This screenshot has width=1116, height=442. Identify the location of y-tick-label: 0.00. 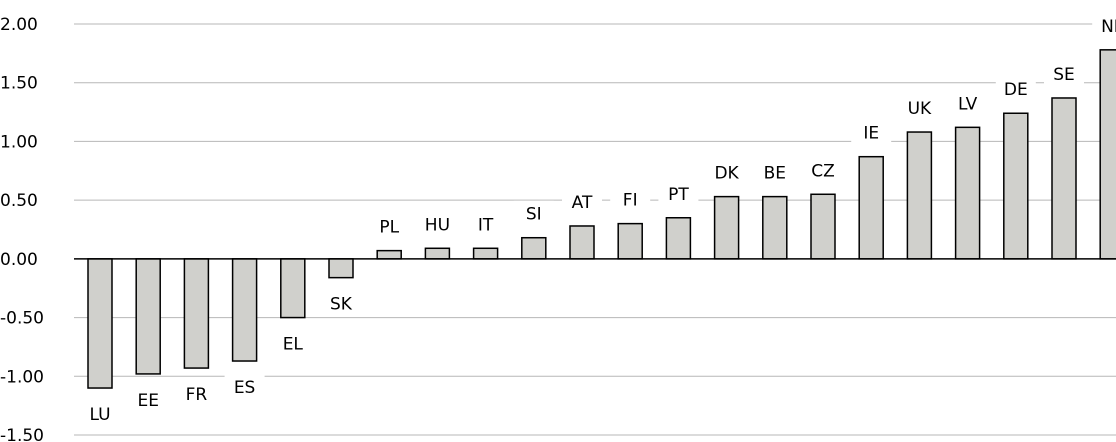
(19, 260).